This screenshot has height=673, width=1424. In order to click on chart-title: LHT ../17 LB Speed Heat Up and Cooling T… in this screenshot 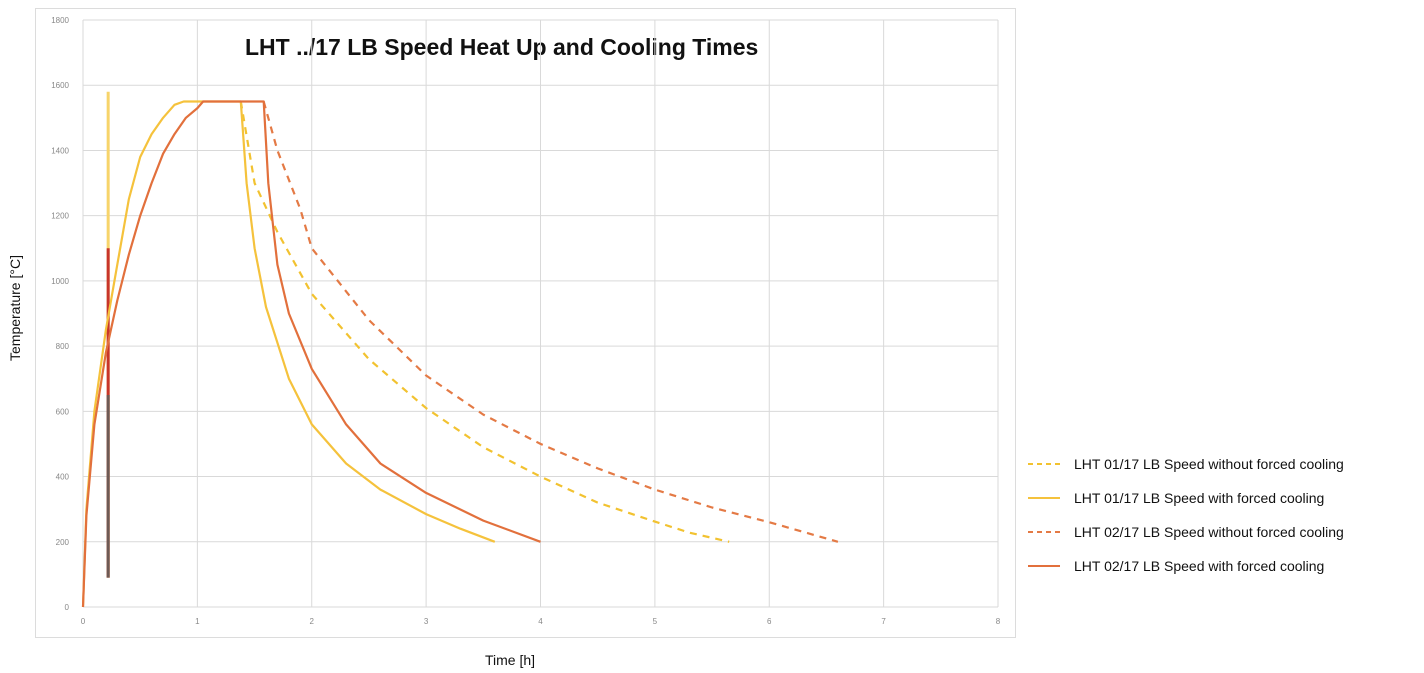, I will do `click(502, 47)`.